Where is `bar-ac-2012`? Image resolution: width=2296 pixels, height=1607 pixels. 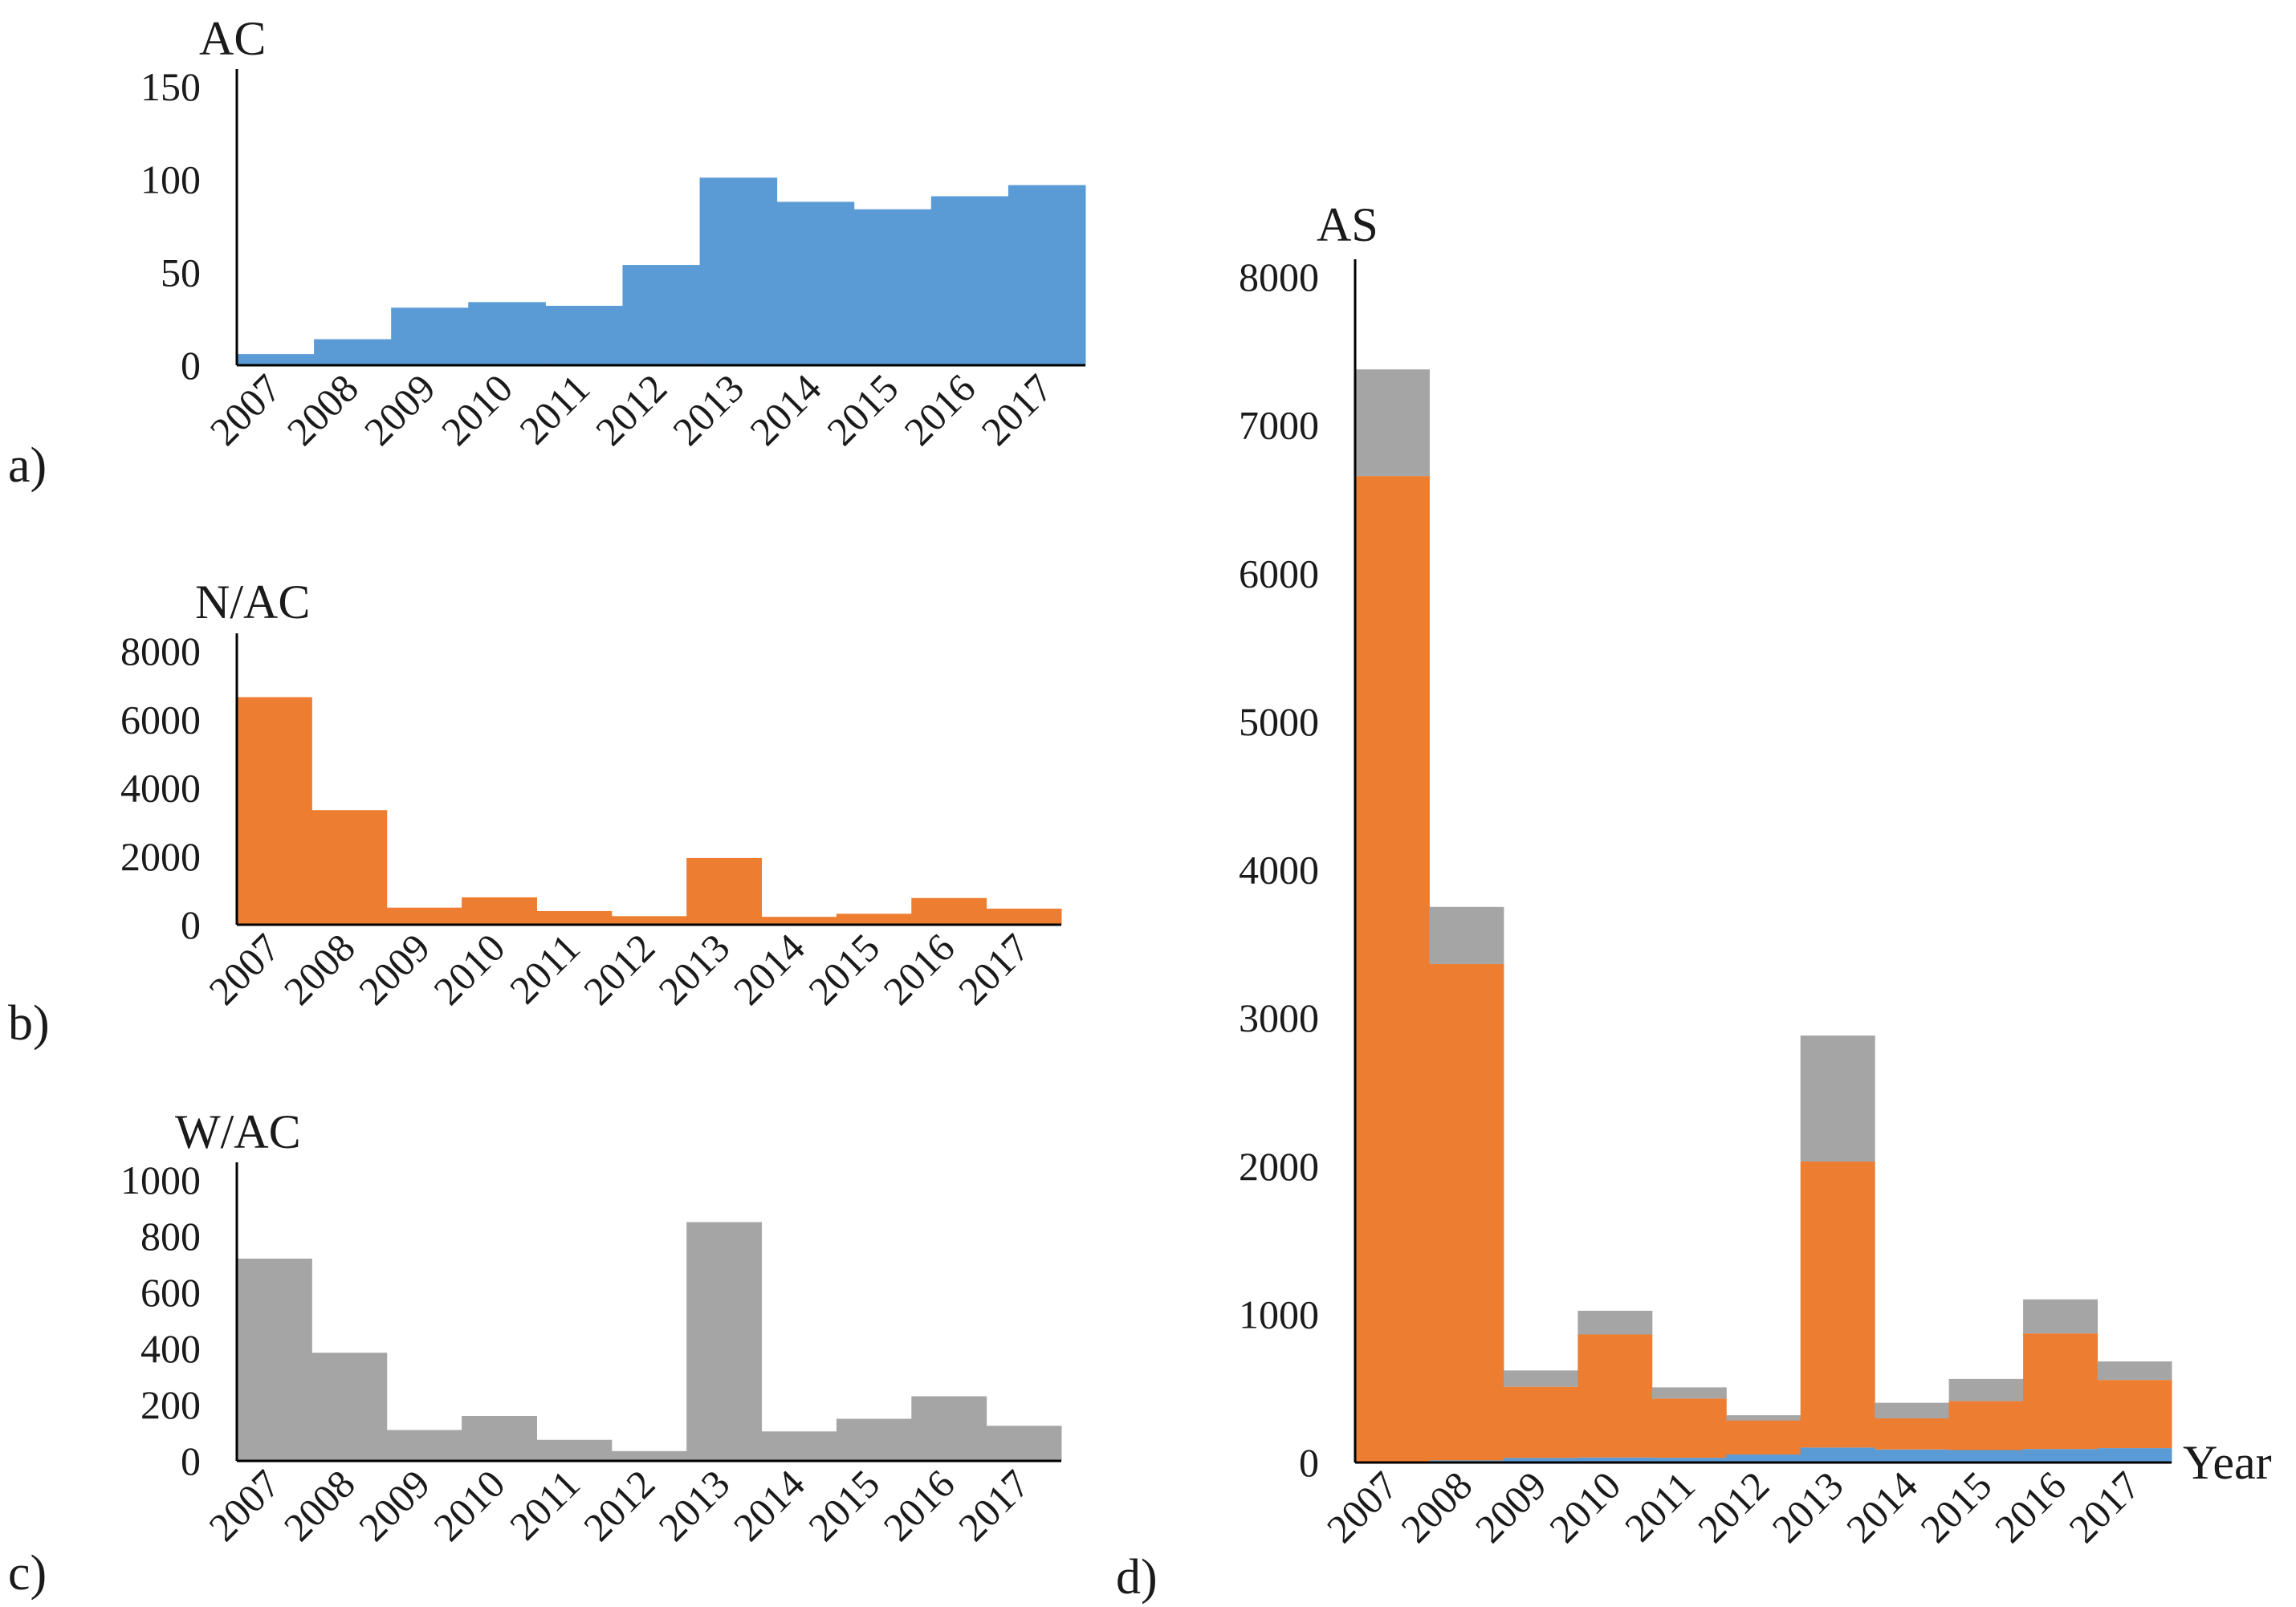 bar-ac-2012 is located at coordinates (1764, 1458).